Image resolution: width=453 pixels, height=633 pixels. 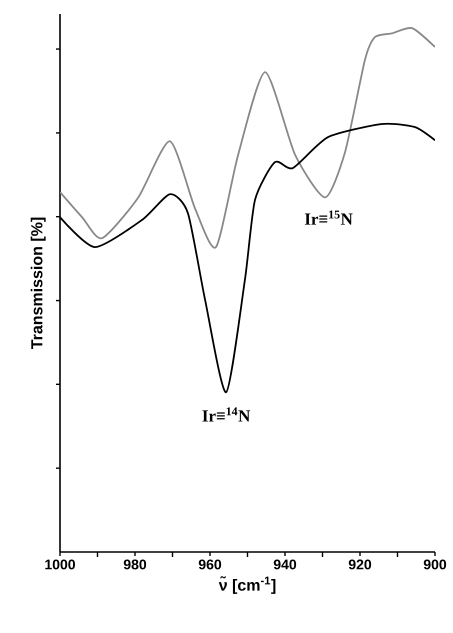 What do you see at coordinates (38, 284) in the screenshot?
I see `y-axis-title: Transmission [%]` at bounding box center [38, 284].